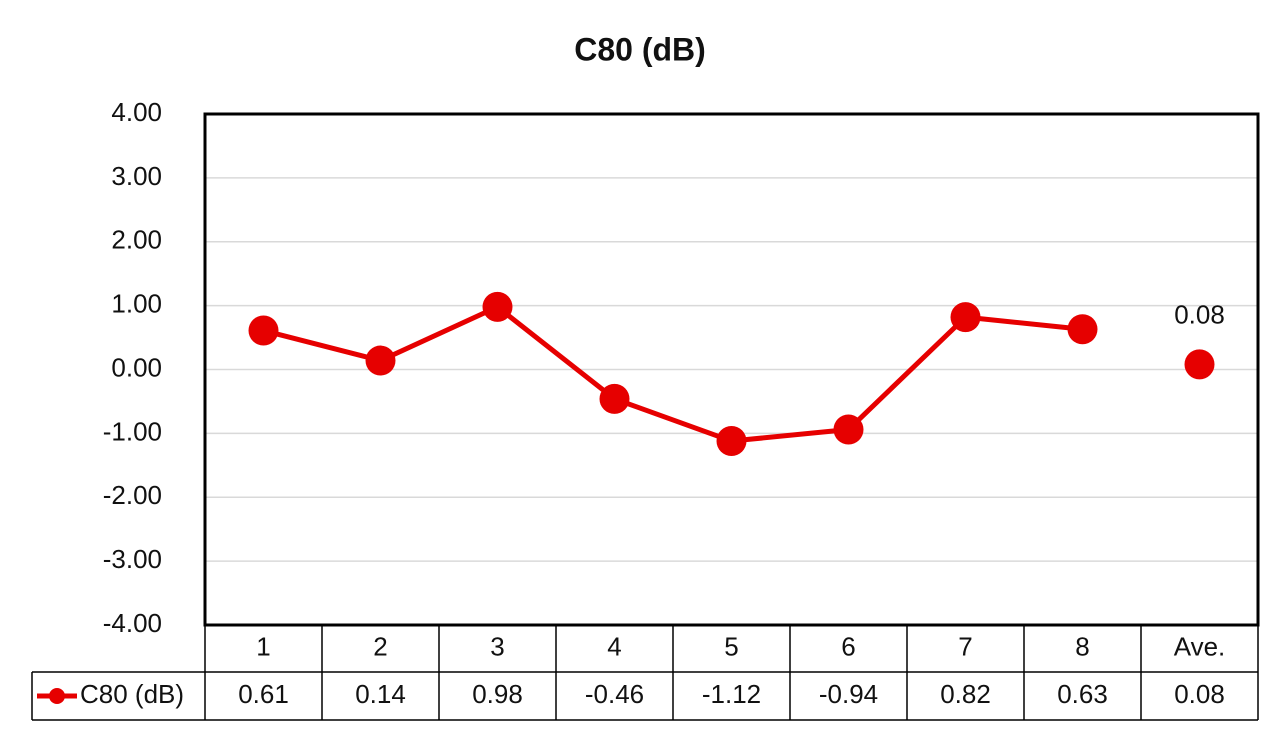 Image resolution: width=1280 pixels, height=729 pixels. Describe the element at coordinates (1082, 694) in the screenshot. I see `table-value: 0.63` at that location.